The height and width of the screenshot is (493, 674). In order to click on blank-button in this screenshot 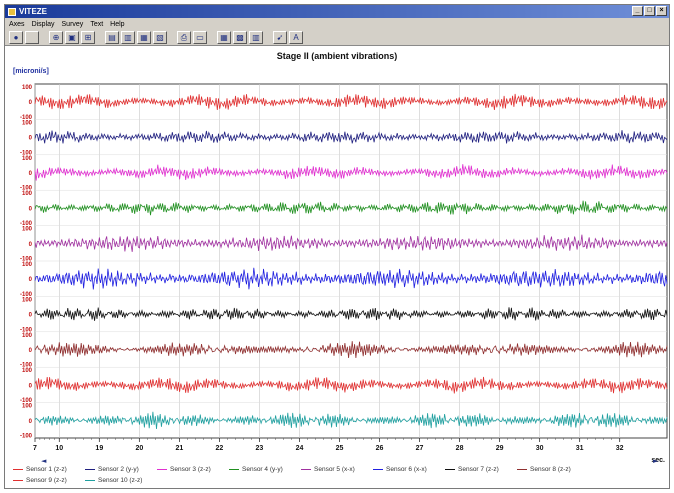, I will do `click(32, 37)`.